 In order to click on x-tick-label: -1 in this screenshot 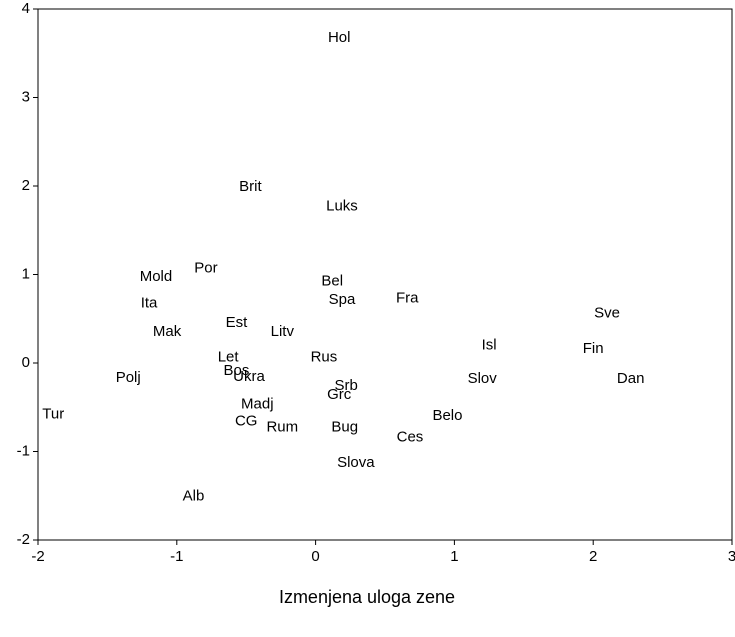, I will do `click(176, 556)`.